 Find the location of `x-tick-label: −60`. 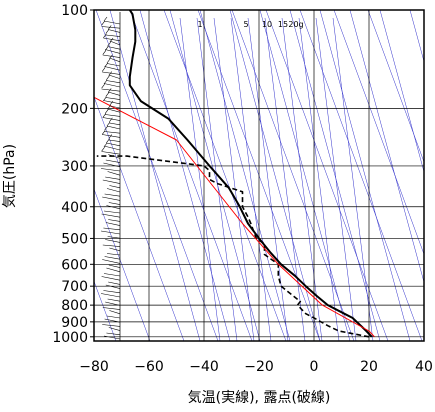

x-tick-label: −60 is located at coordinates (149, 367).